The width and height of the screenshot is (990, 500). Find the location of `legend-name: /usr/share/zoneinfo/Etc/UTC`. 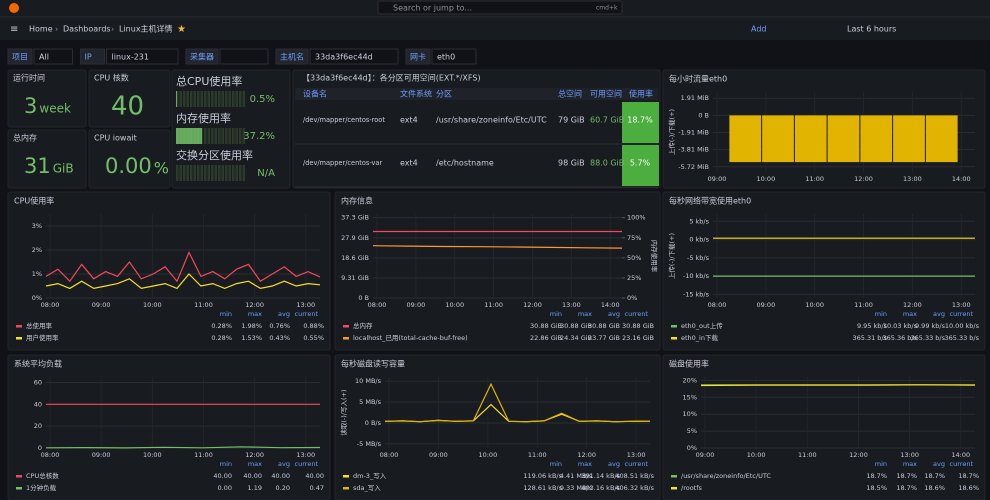

legend-name: /usr/share/zoneinfo/Etc/UTC is located at coordinates (726, 476).